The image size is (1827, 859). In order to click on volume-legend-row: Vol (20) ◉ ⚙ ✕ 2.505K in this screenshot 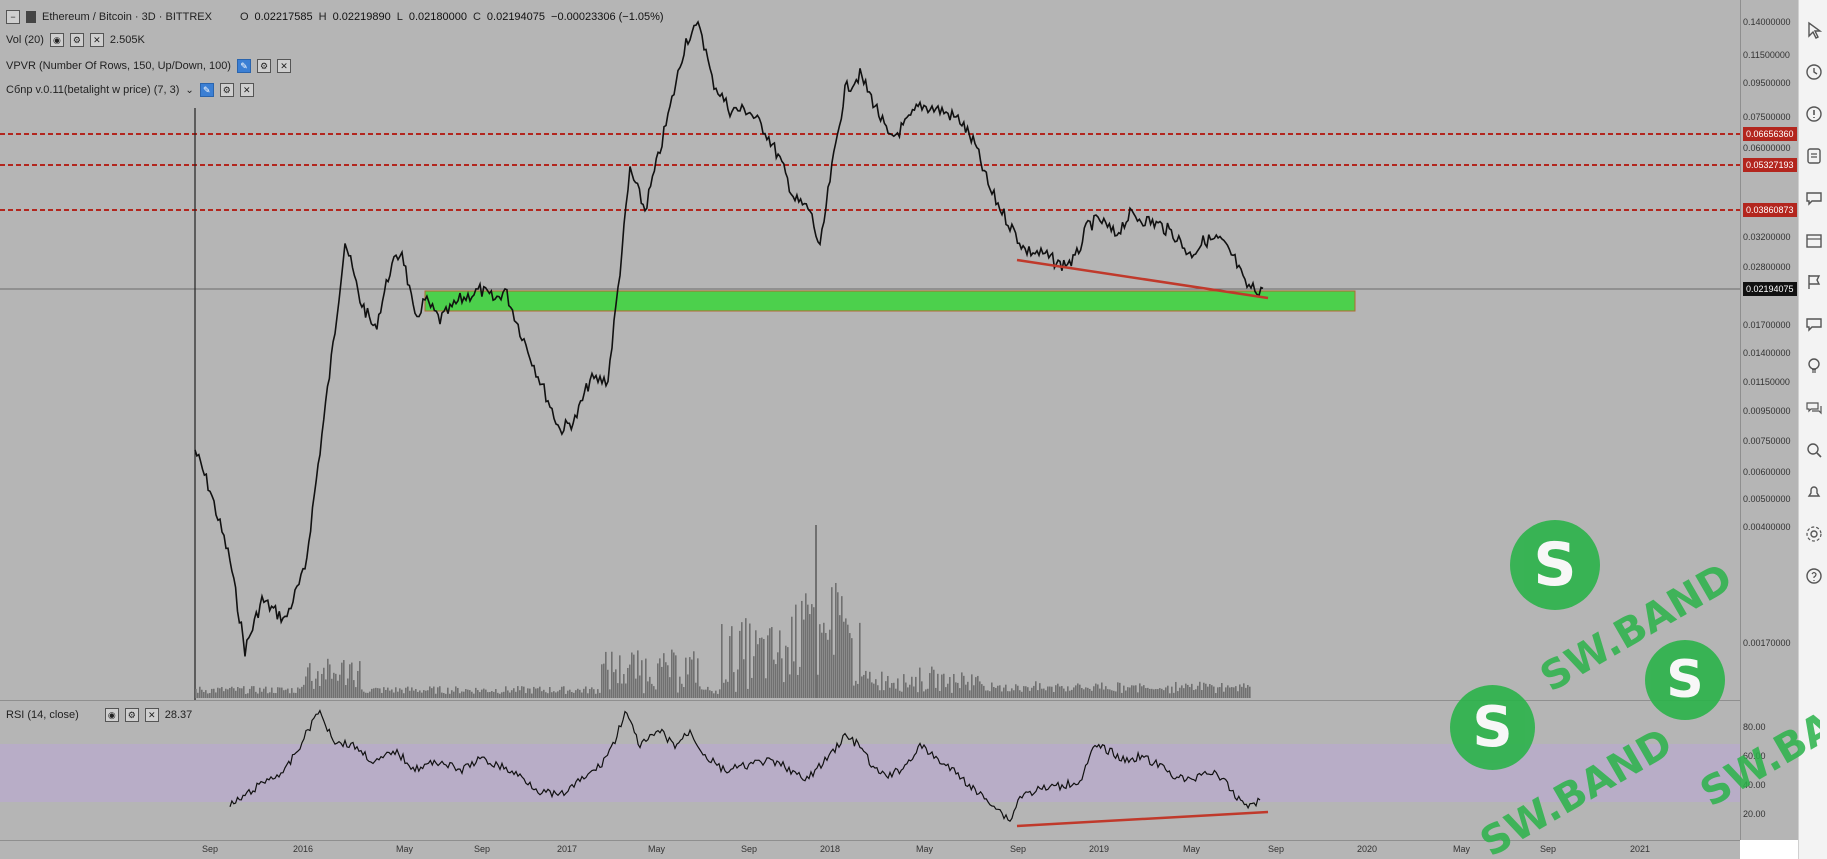, I will do `click(75, 40)`.